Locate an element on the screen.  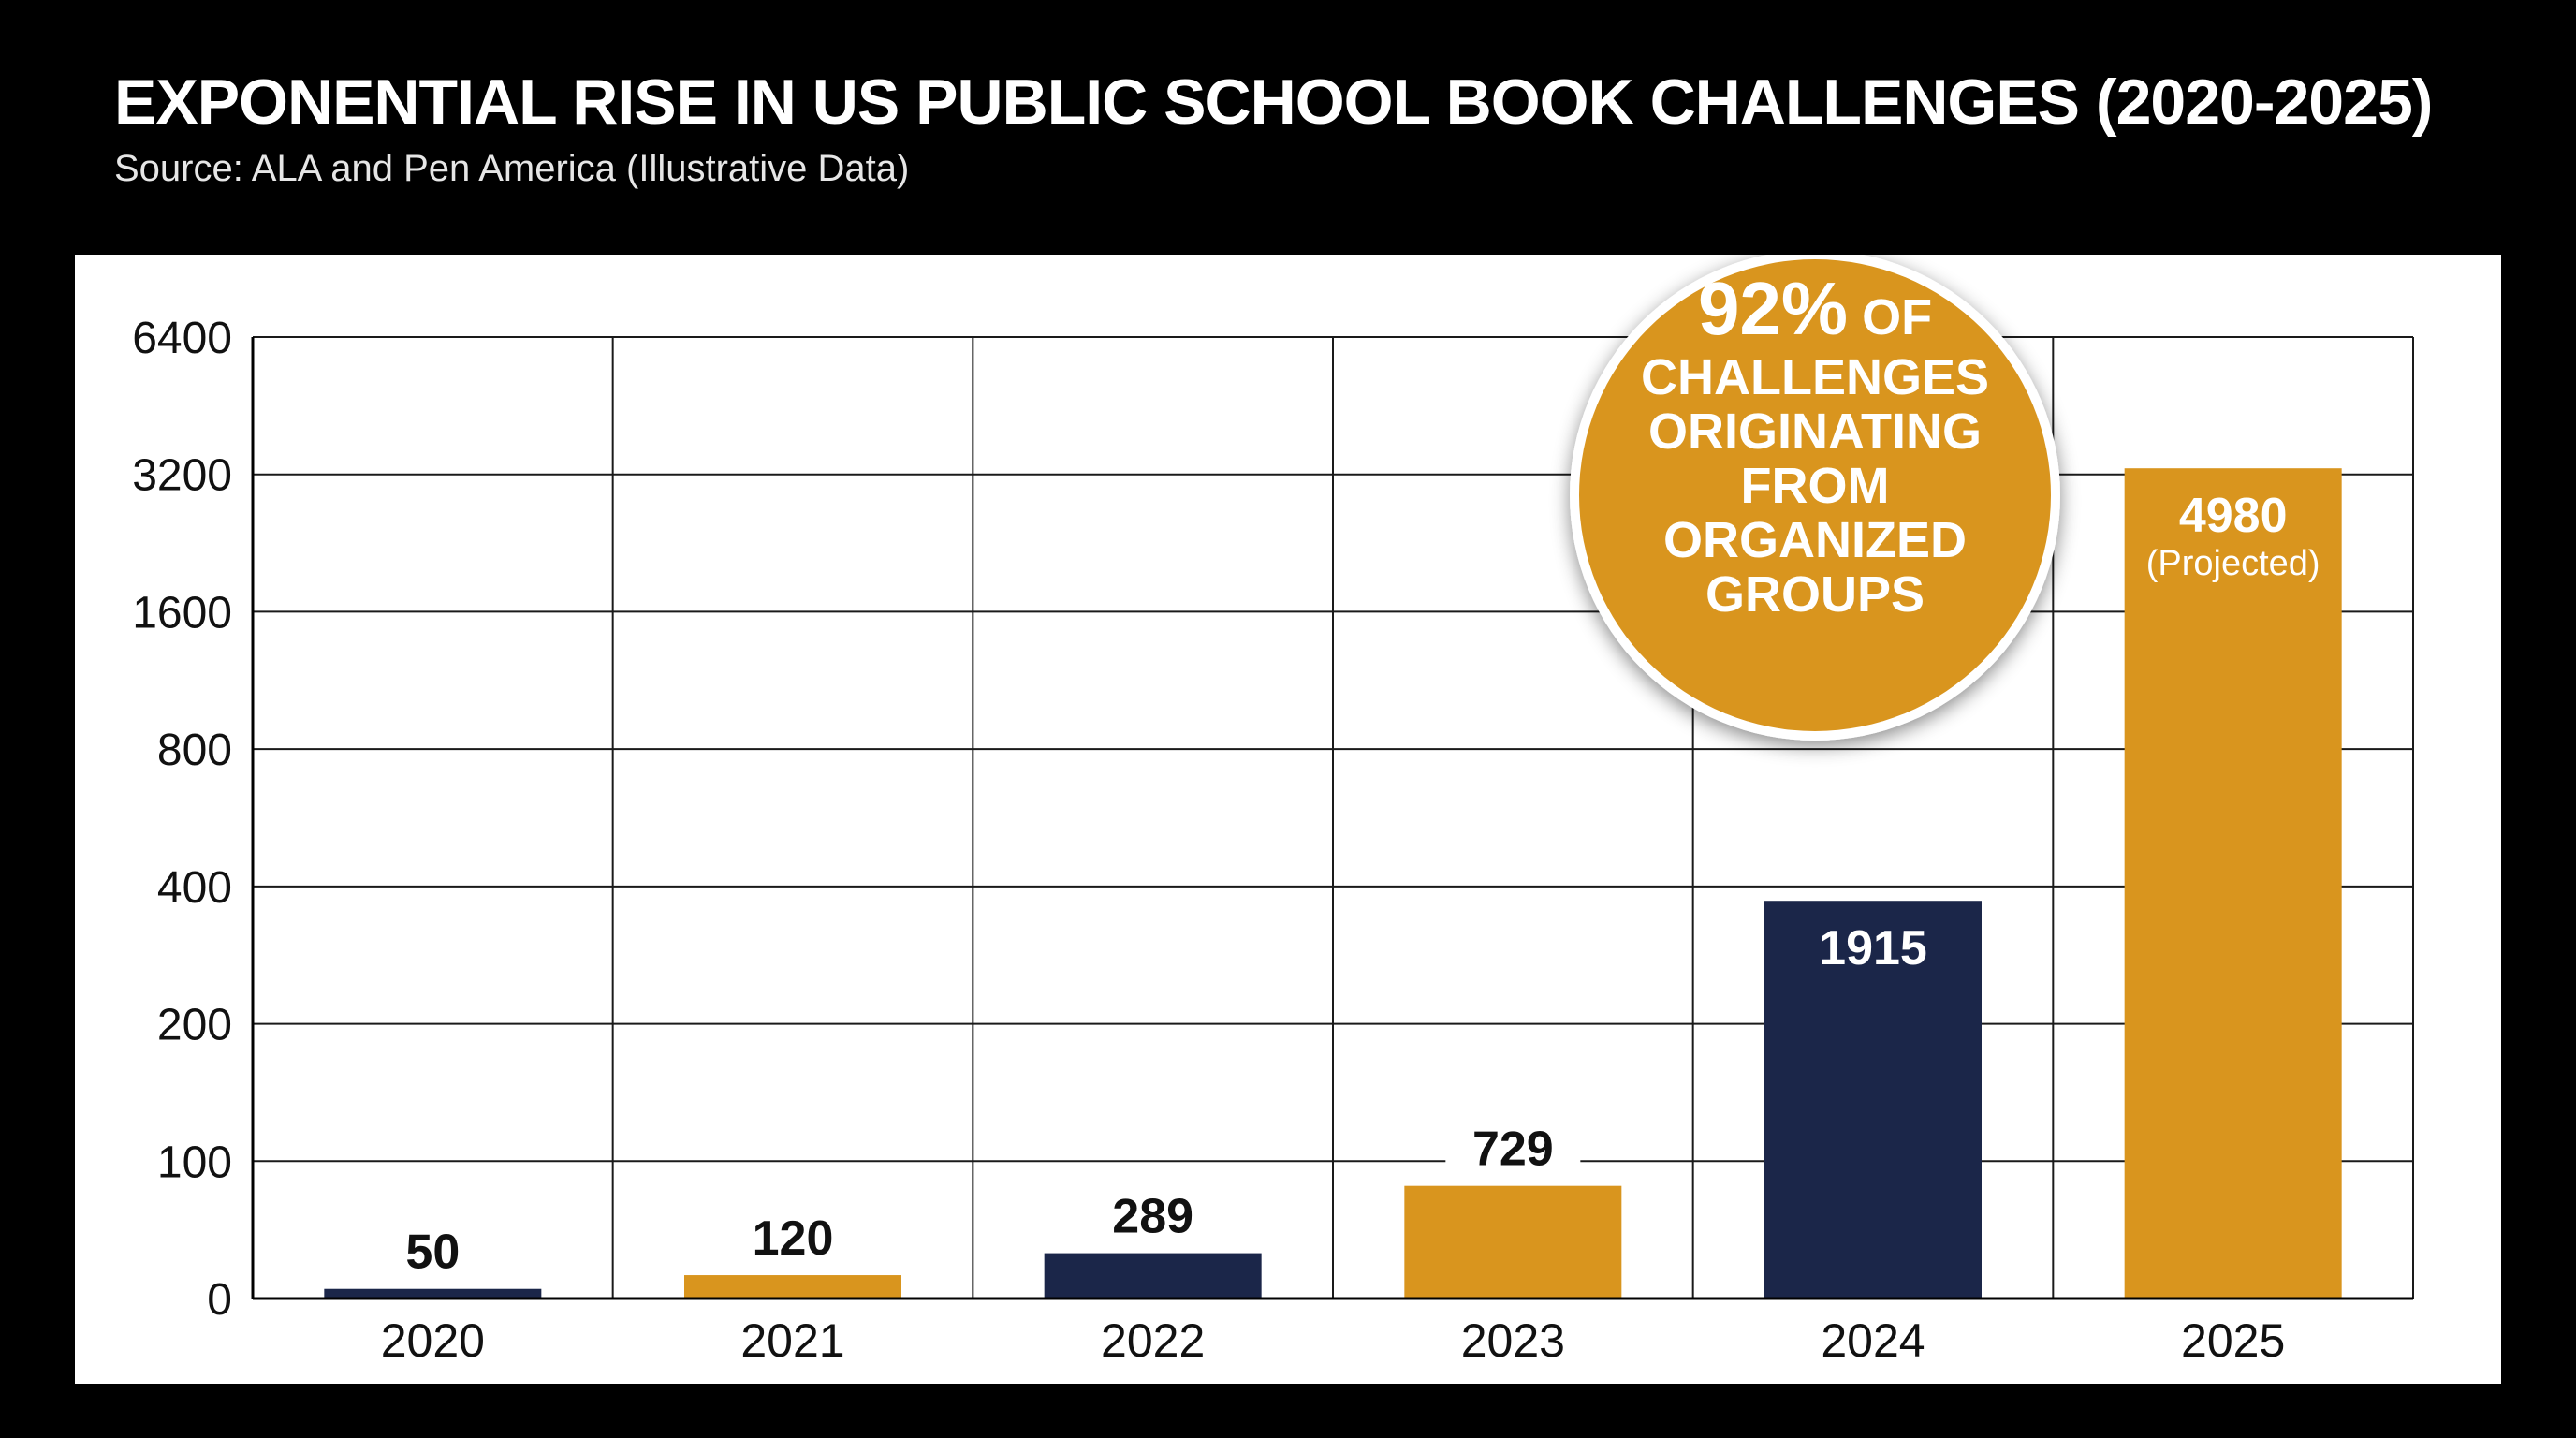
callout-text: GROUPS is located at coordinates (1815, 594).